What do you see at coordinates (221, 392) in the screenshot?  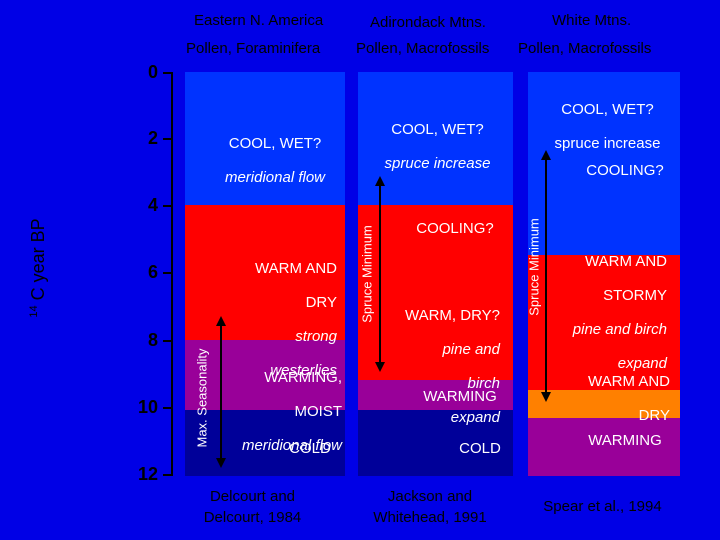 I see `col1-seasonality-arrow` at bounding box center [221, 392].